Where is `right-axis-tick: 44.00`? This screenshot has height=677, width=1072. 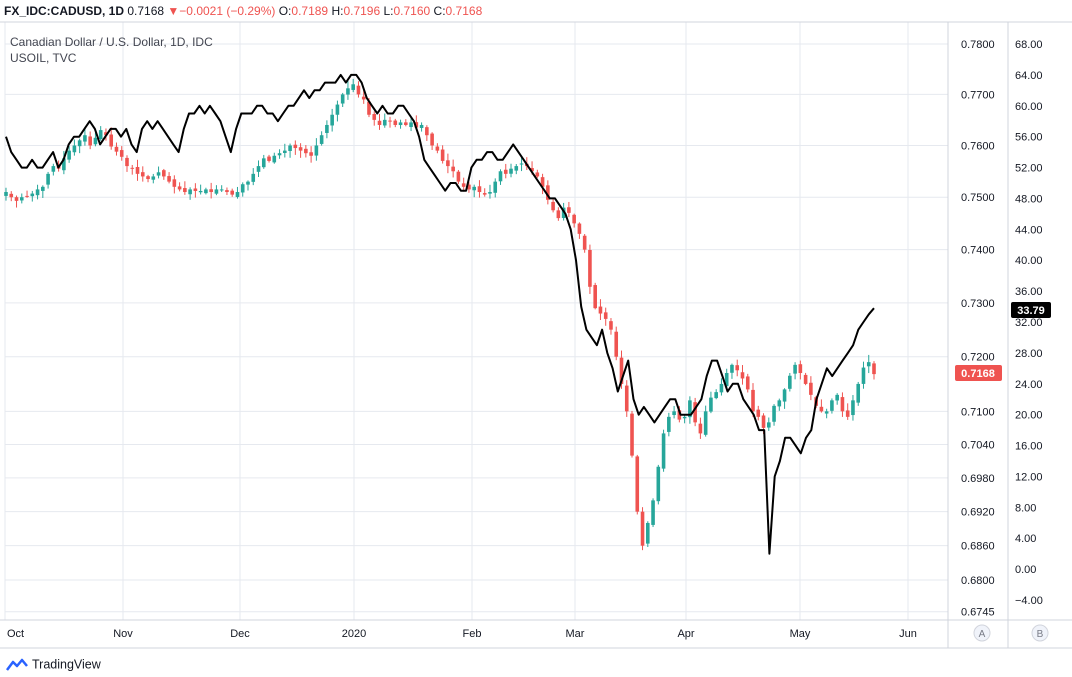
right-axis-tick: 44.00 is located at coordinates (1029, 230).